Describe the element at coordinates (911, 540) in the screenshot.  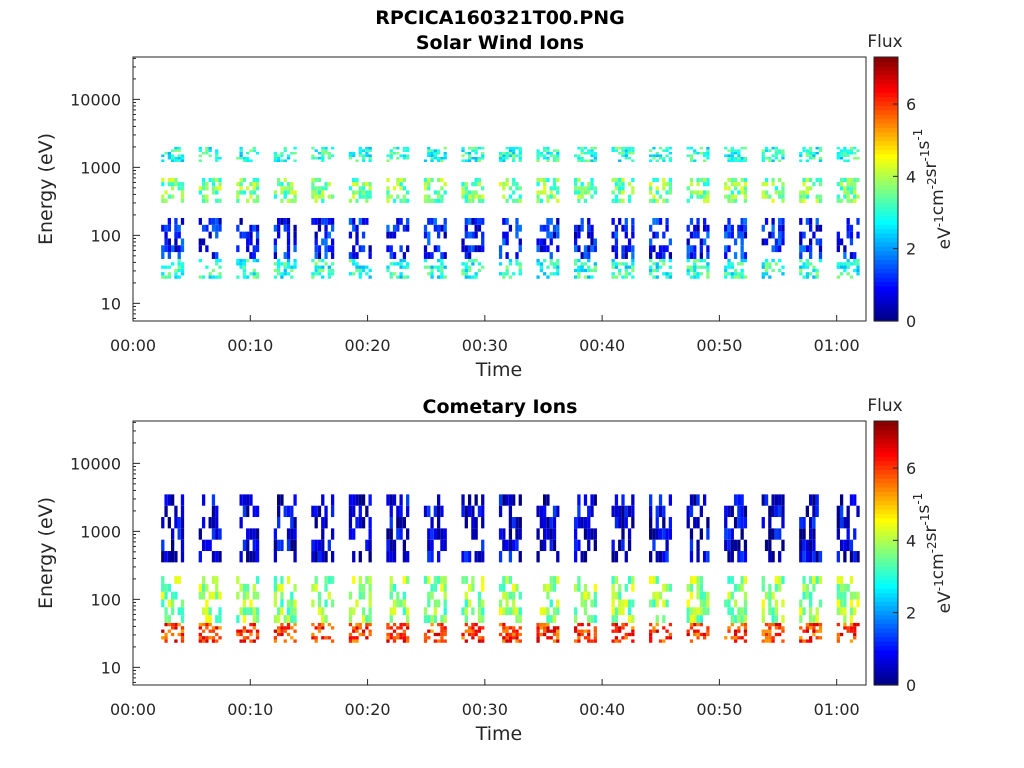
I see `colorbar-tick-label: 4` at that location.